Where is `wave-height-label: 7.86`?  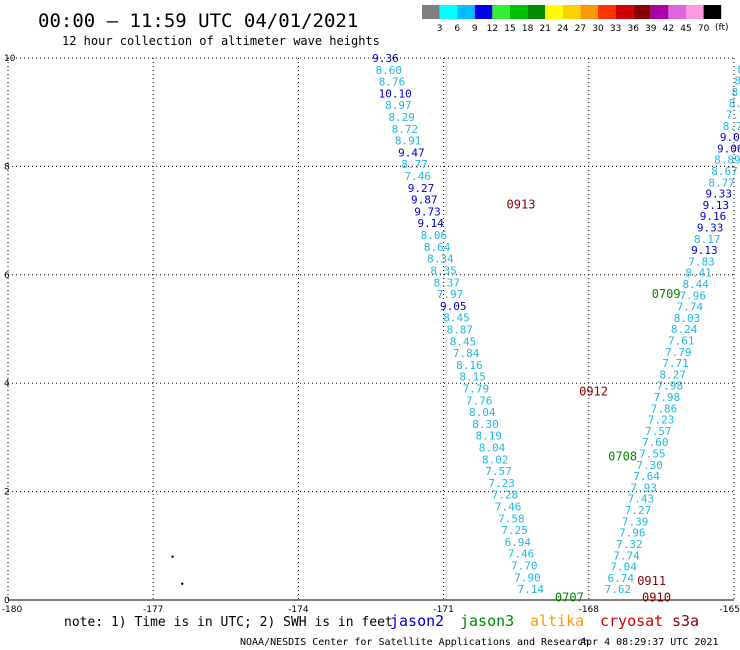
wave-height-label: 7.86 is located at coordinates (664, 408).